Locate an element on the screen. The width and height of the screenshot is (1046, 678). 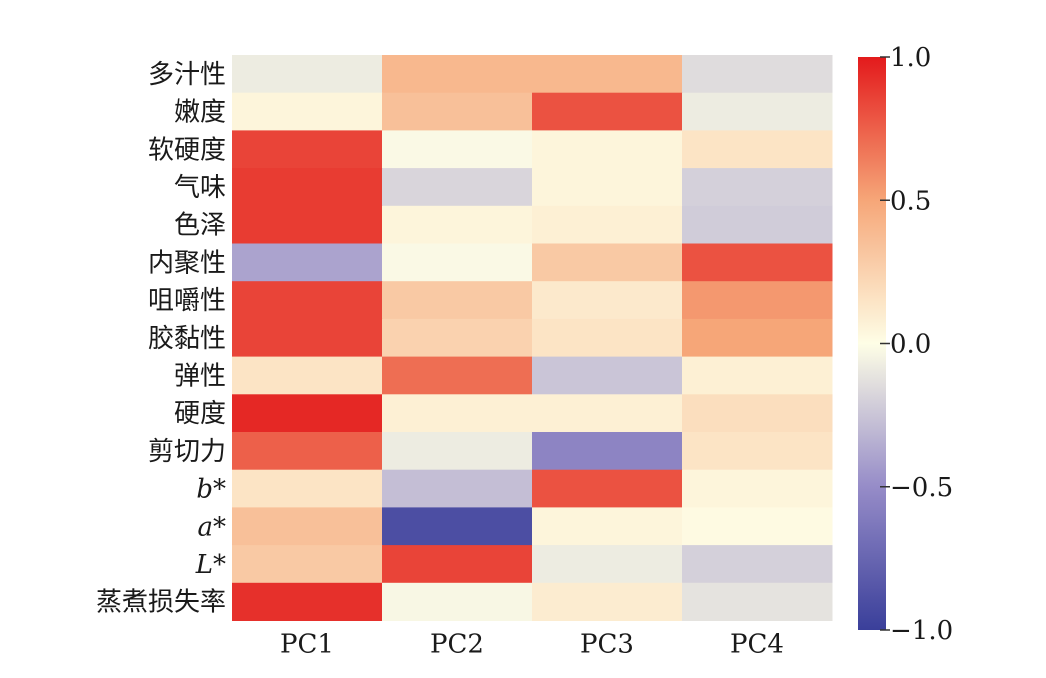
column-label: PC2 is located at coordinates (457, 645).